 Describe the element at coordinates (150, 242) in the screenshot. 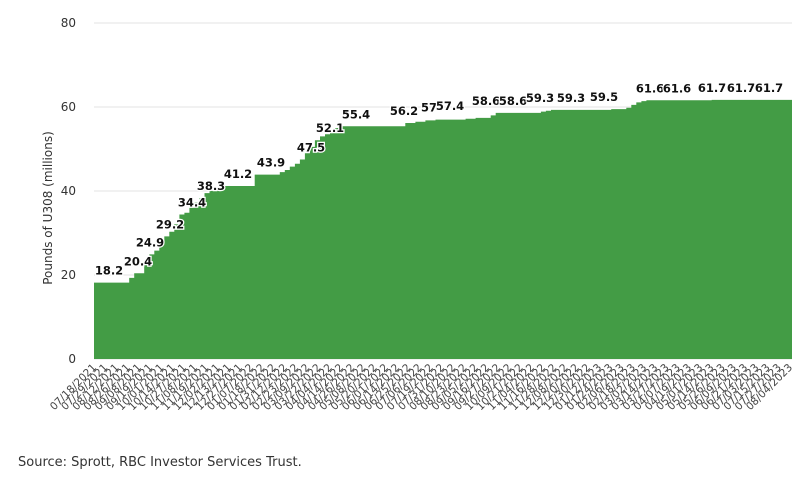

I see `data-label: 24.9` at that location.